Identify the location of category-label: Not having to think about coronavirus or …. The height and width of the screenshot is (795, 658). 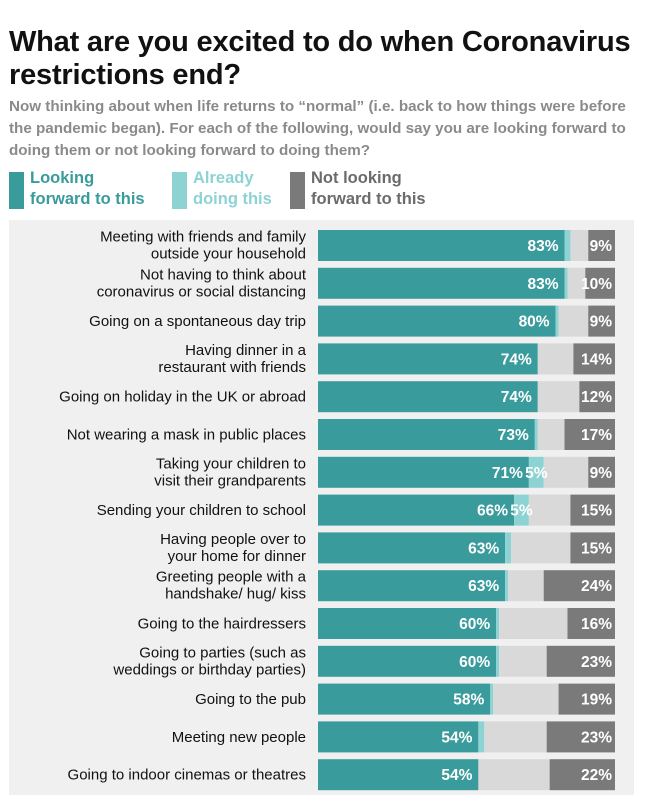
(202, 283).